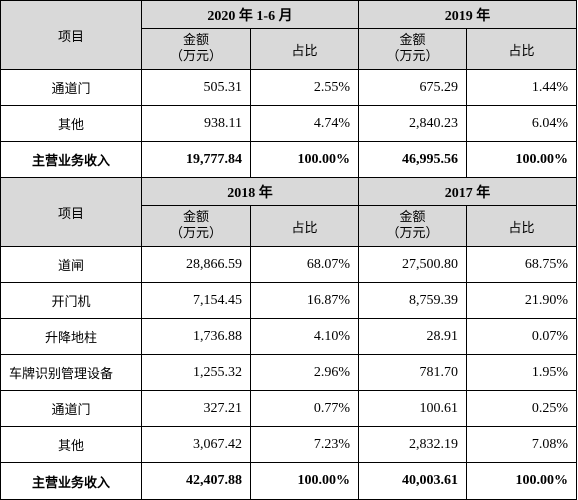  I want to click on amount-cell: 8,759.39, so click(413, 300).